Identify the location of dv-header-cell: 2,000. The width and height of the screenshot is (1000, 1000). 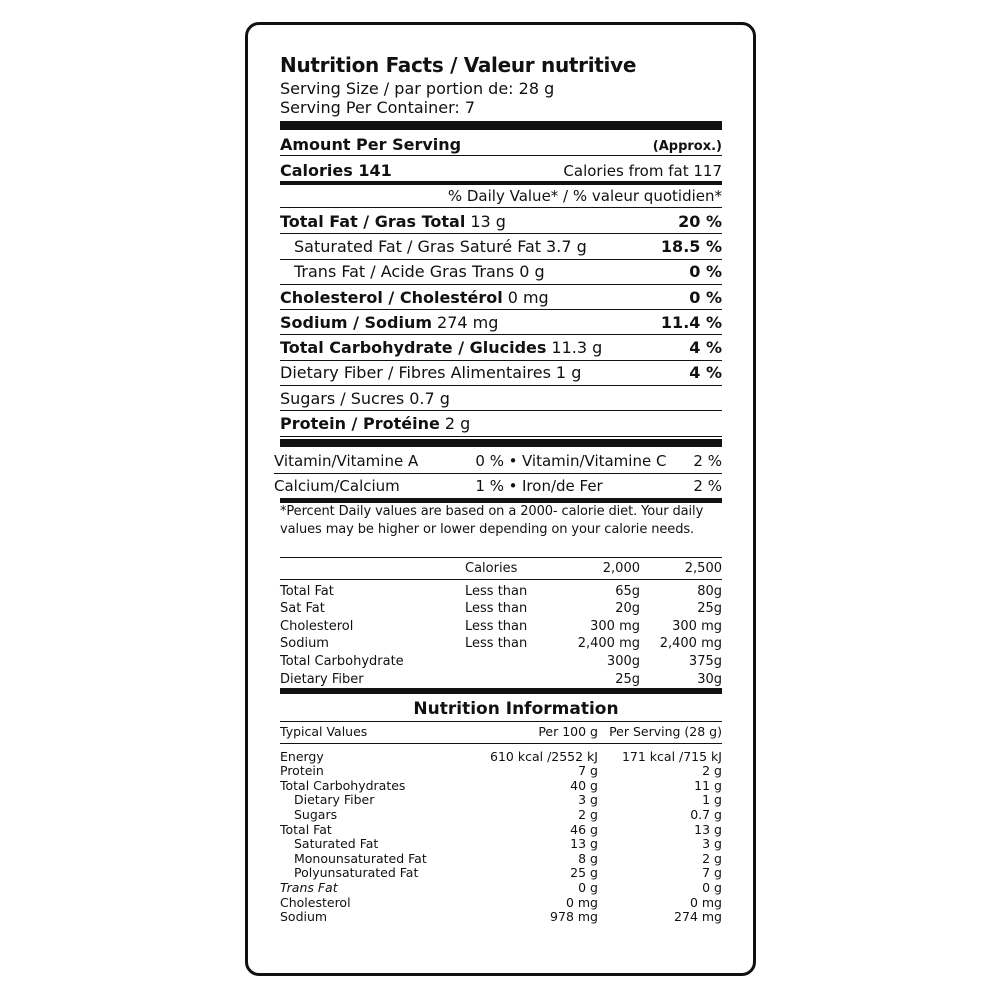
(621, 568).